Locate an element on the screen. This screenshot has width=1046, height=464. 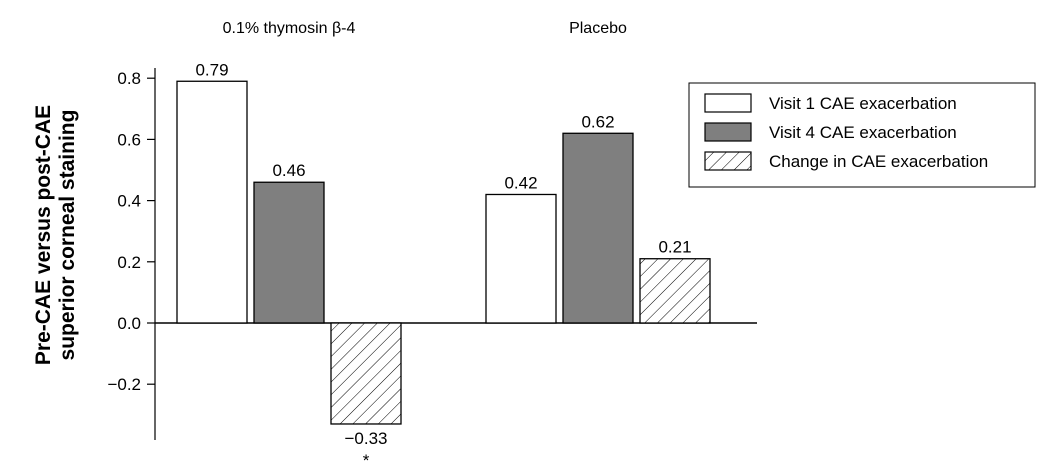
y-tick-label: 0.2 is located at coordinates (129, 262).